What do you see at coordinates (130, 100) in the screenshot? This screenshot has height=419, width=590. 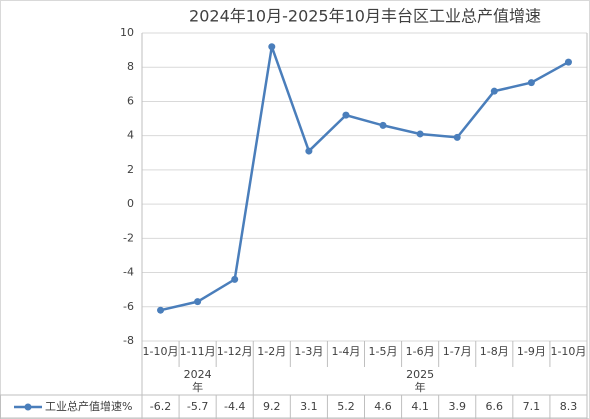 I see `y-tick-label: 6` at bounding box center [130, 100].